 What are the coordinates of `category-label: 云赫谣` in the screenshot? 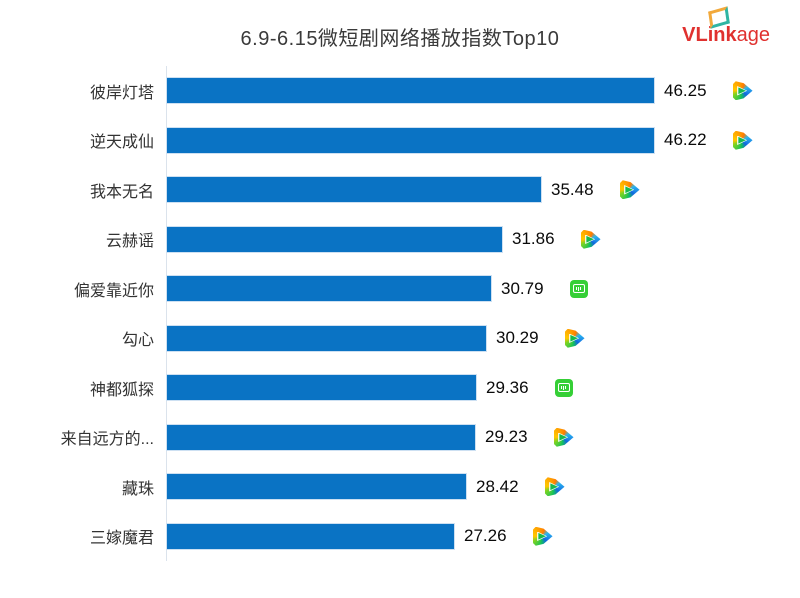 It's located at (129, 242).